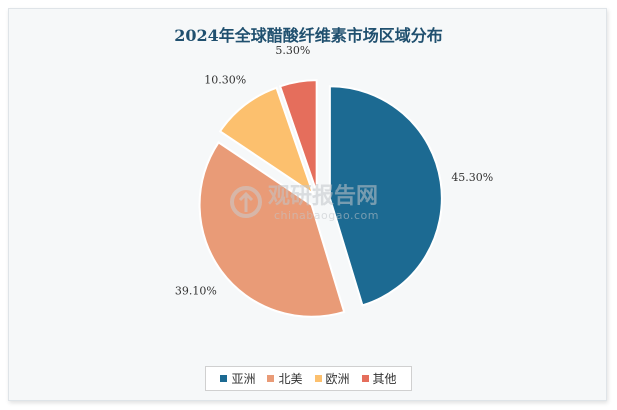 Image resolution: width=617 pixels, height=410 pixels. What do you see at coordinates (196, 290) in the screenshot?
I see `label-north-america: 39.10%` at bounding box center [196, 290].